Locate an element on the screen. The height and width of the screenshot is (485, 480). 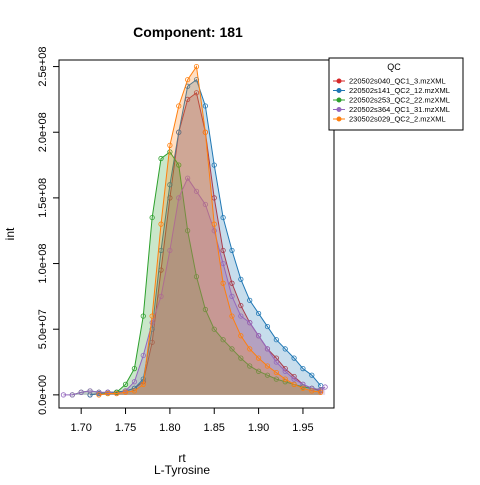
x-axis: 1.70 1.75 1.80 1.85 1.90 1.95 is located at coordinates (192, 420).